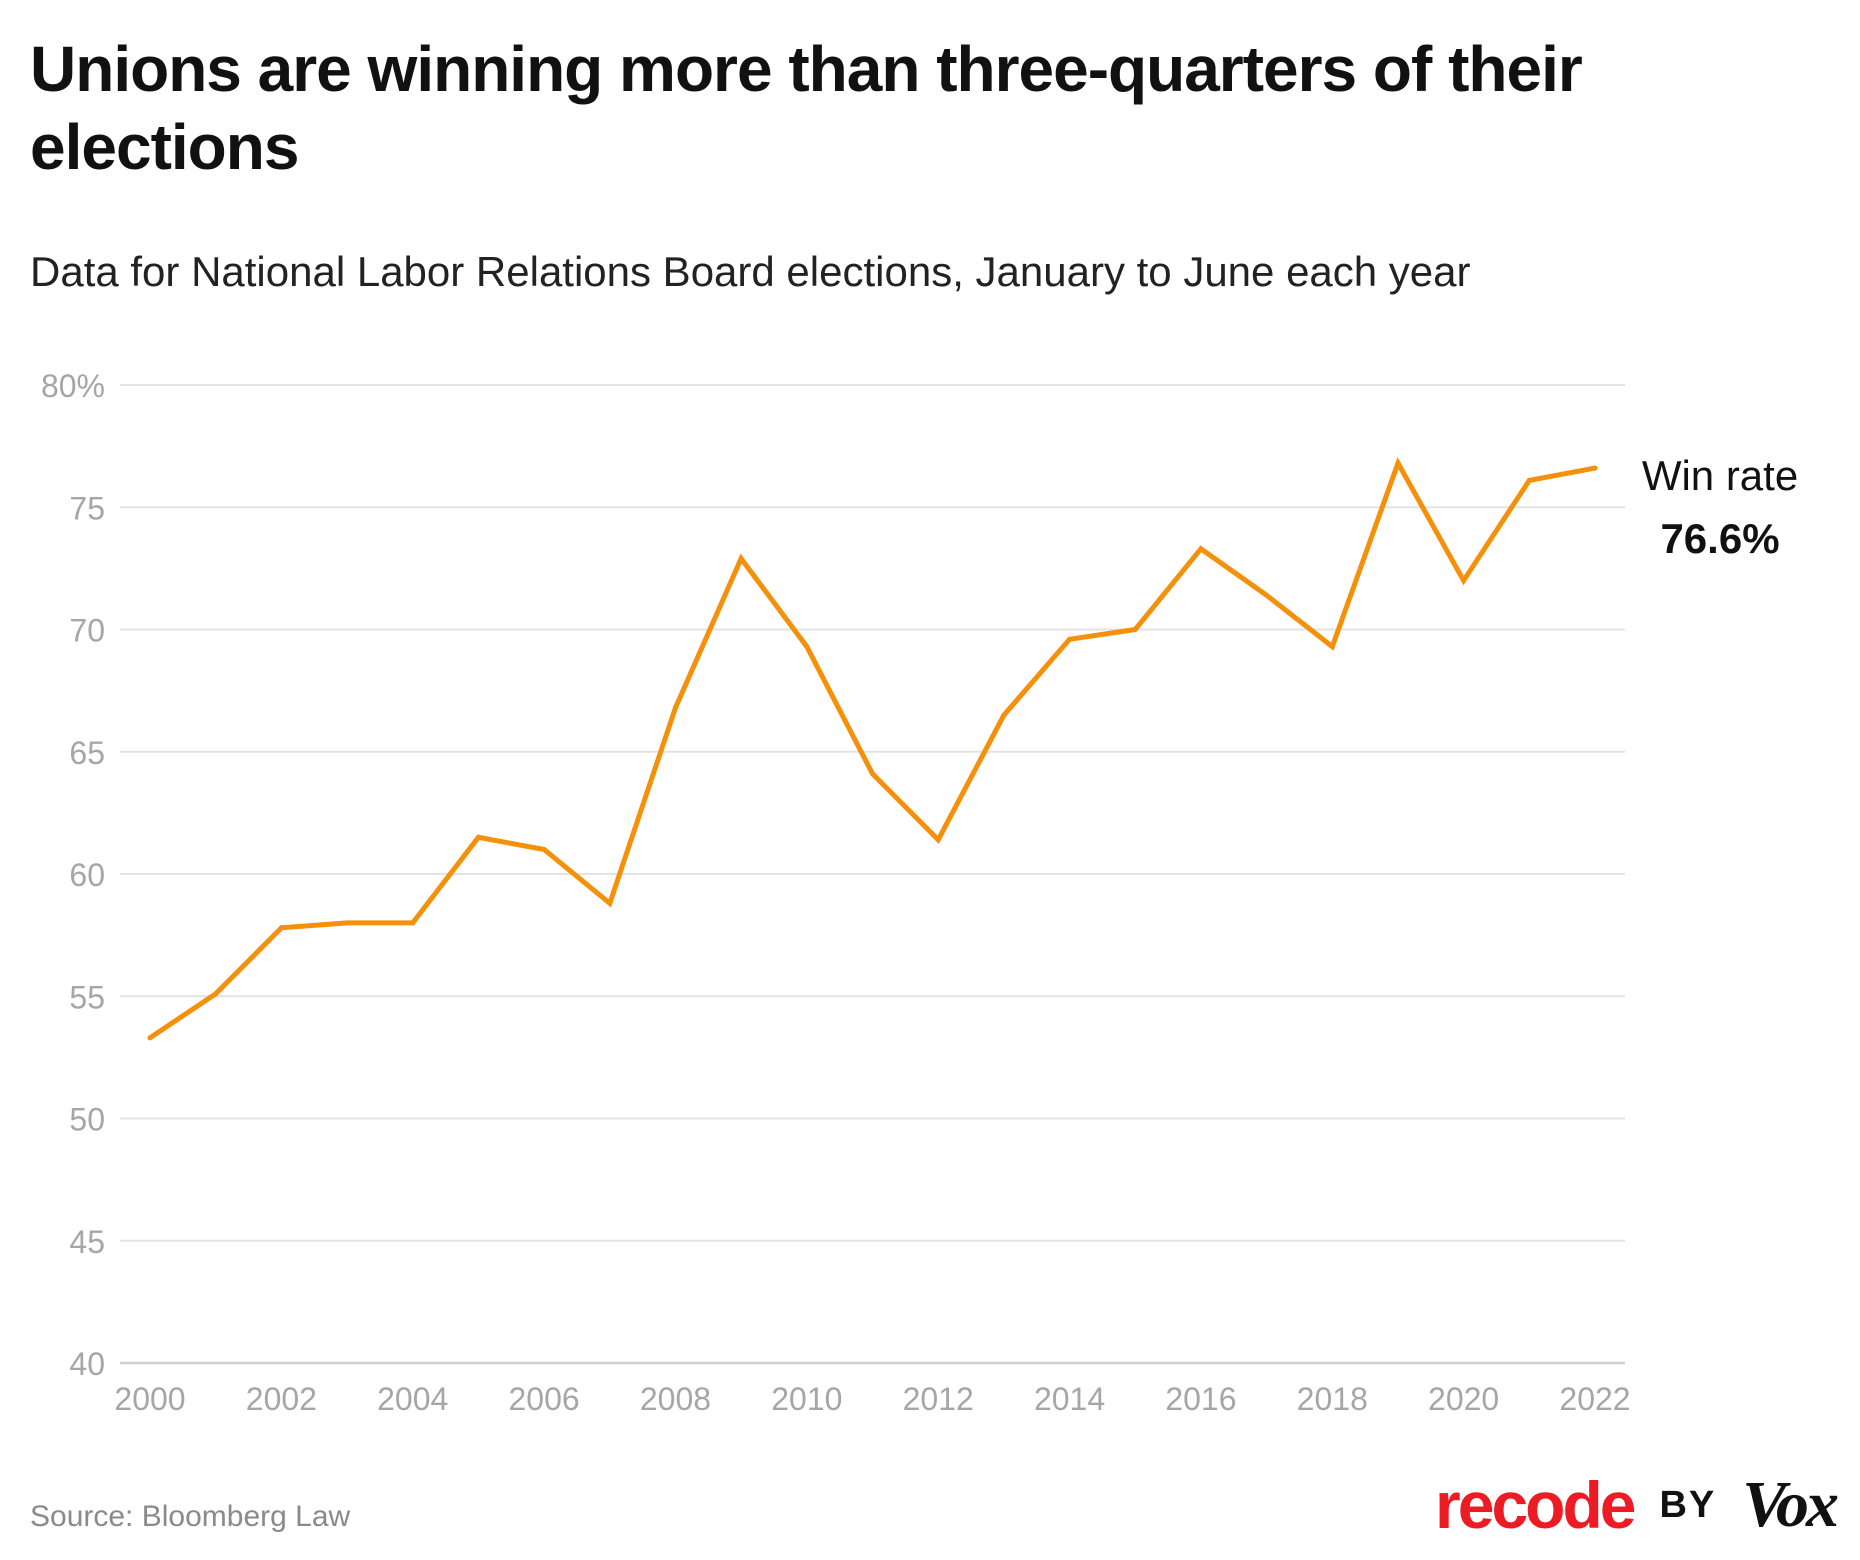 This screenshot has height=1560, width=1860. I want to click on data-point-2018, so click(1332, 647).